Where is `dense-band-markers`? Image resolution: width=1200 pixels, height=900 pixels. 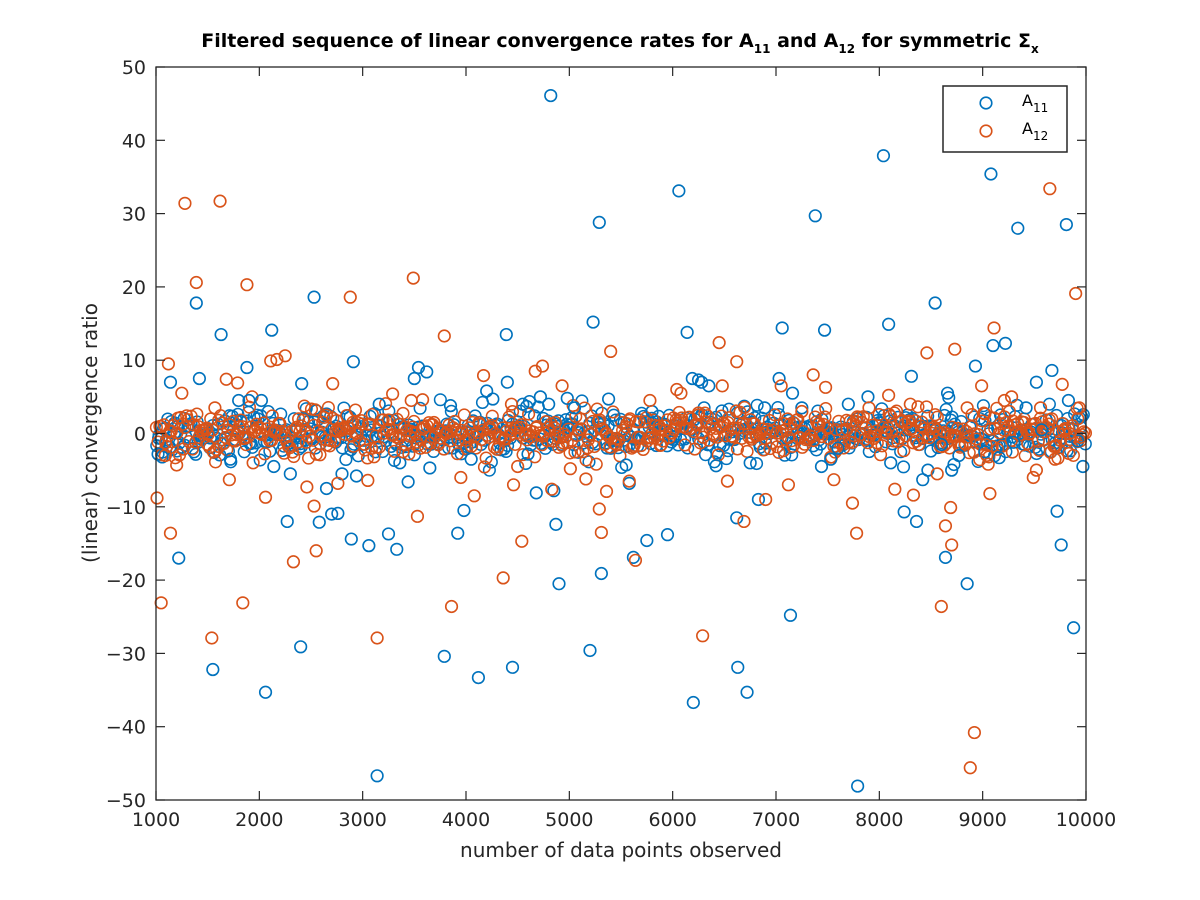
dense-band-markers is located at coordinates (621, 433).